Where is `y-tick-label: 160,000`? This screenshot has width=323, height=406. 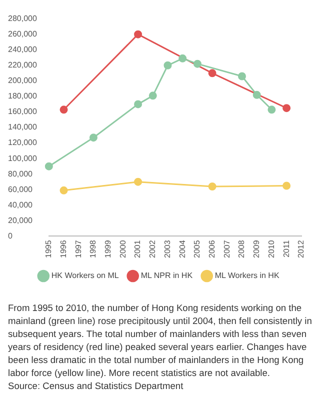
y-tick-label: 160,000 is located at coordinates (23, 111).